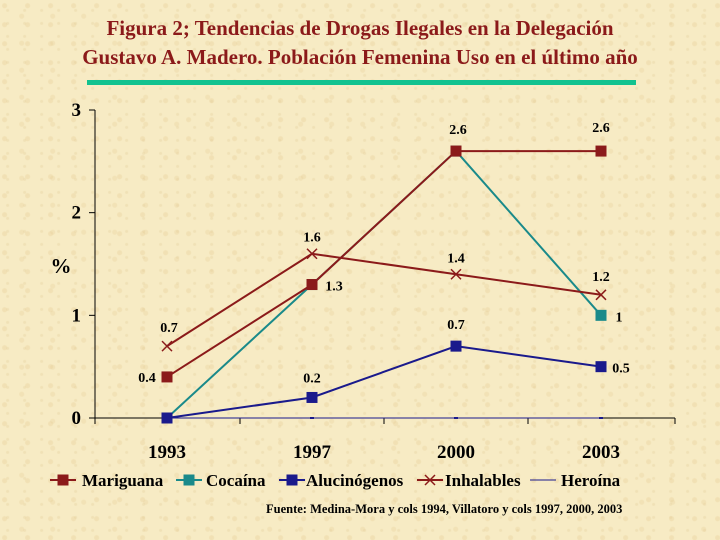  What do you see at coordinates (591, 480) in the screenshot?
I see `legend-label-heroína: Heroína` at bounding box center [591, 480].